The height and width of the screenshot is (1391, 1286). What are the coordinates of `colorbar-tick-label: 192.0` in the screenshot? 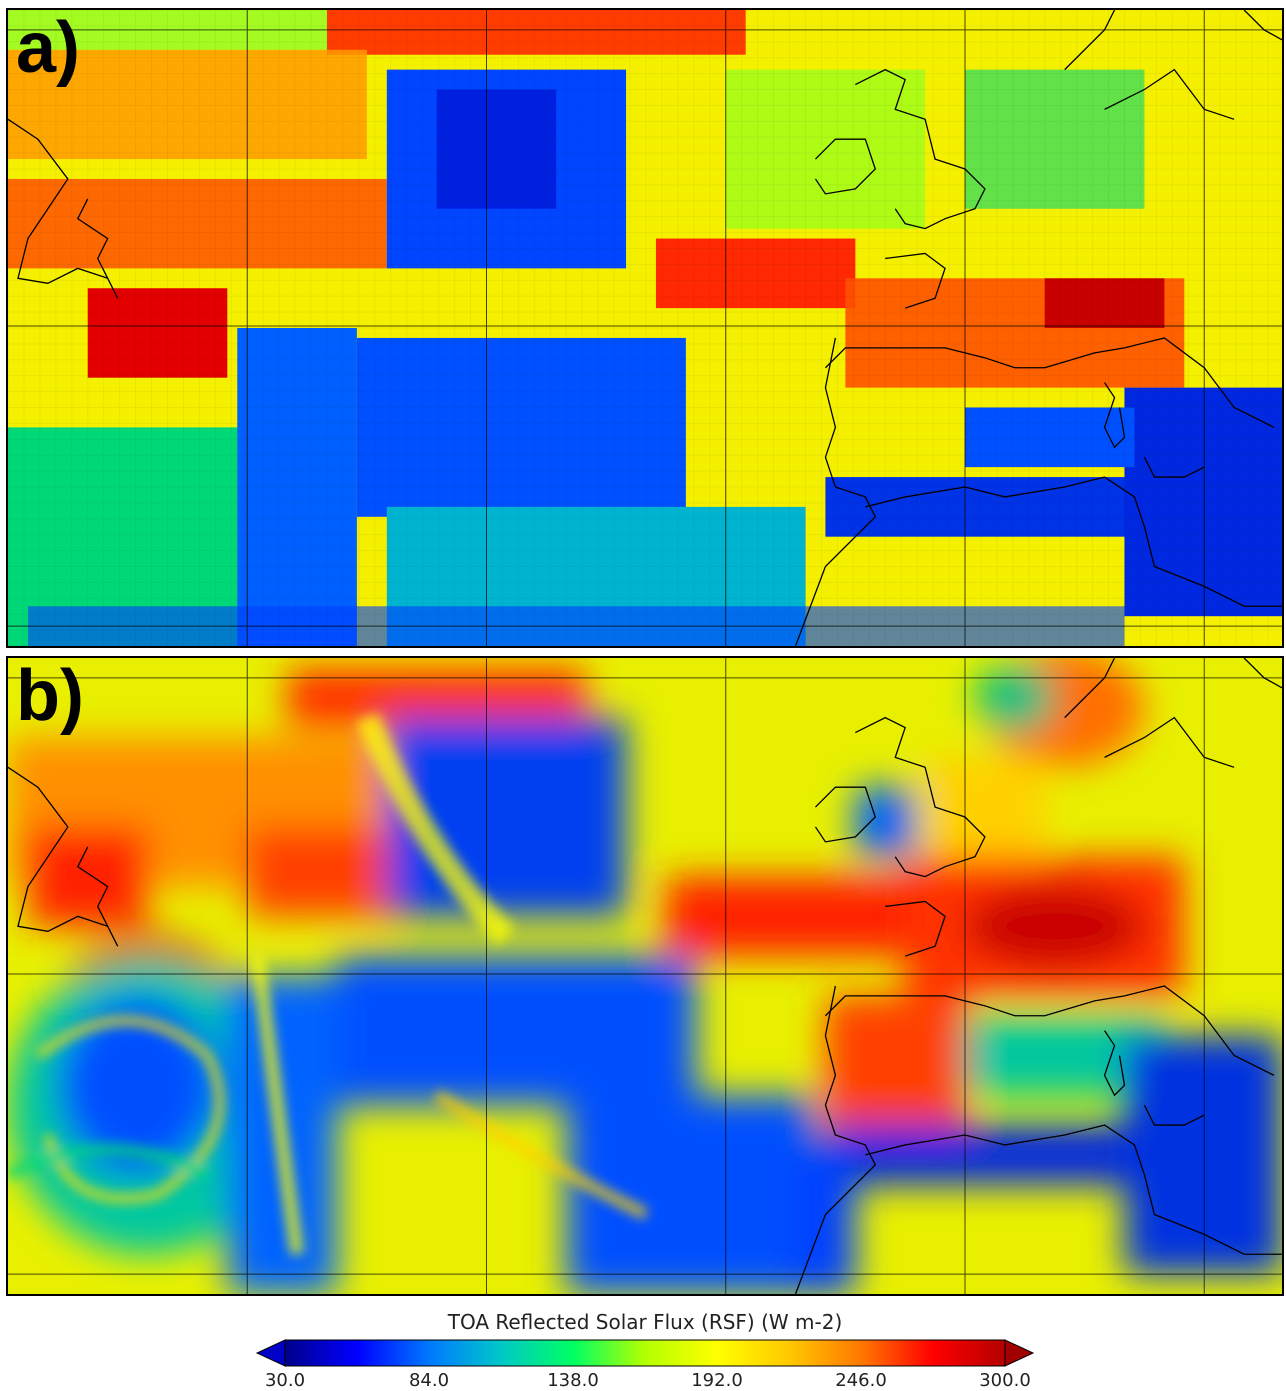 It's located at (717, 1380).